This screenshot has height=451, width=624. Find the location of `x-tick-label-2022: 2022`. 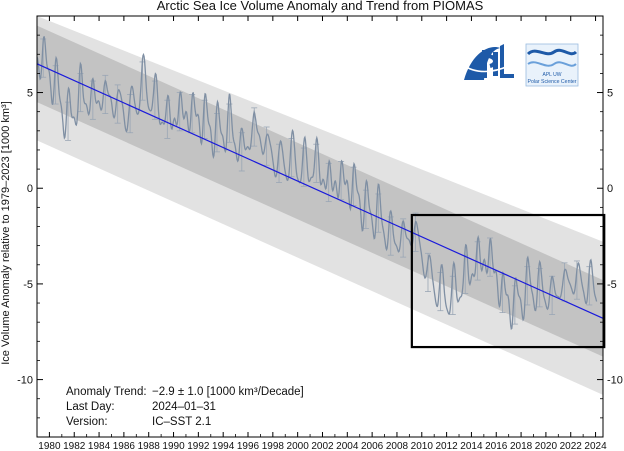

x-tick-label-2022: 2022 is located at coordinates (571, 446).